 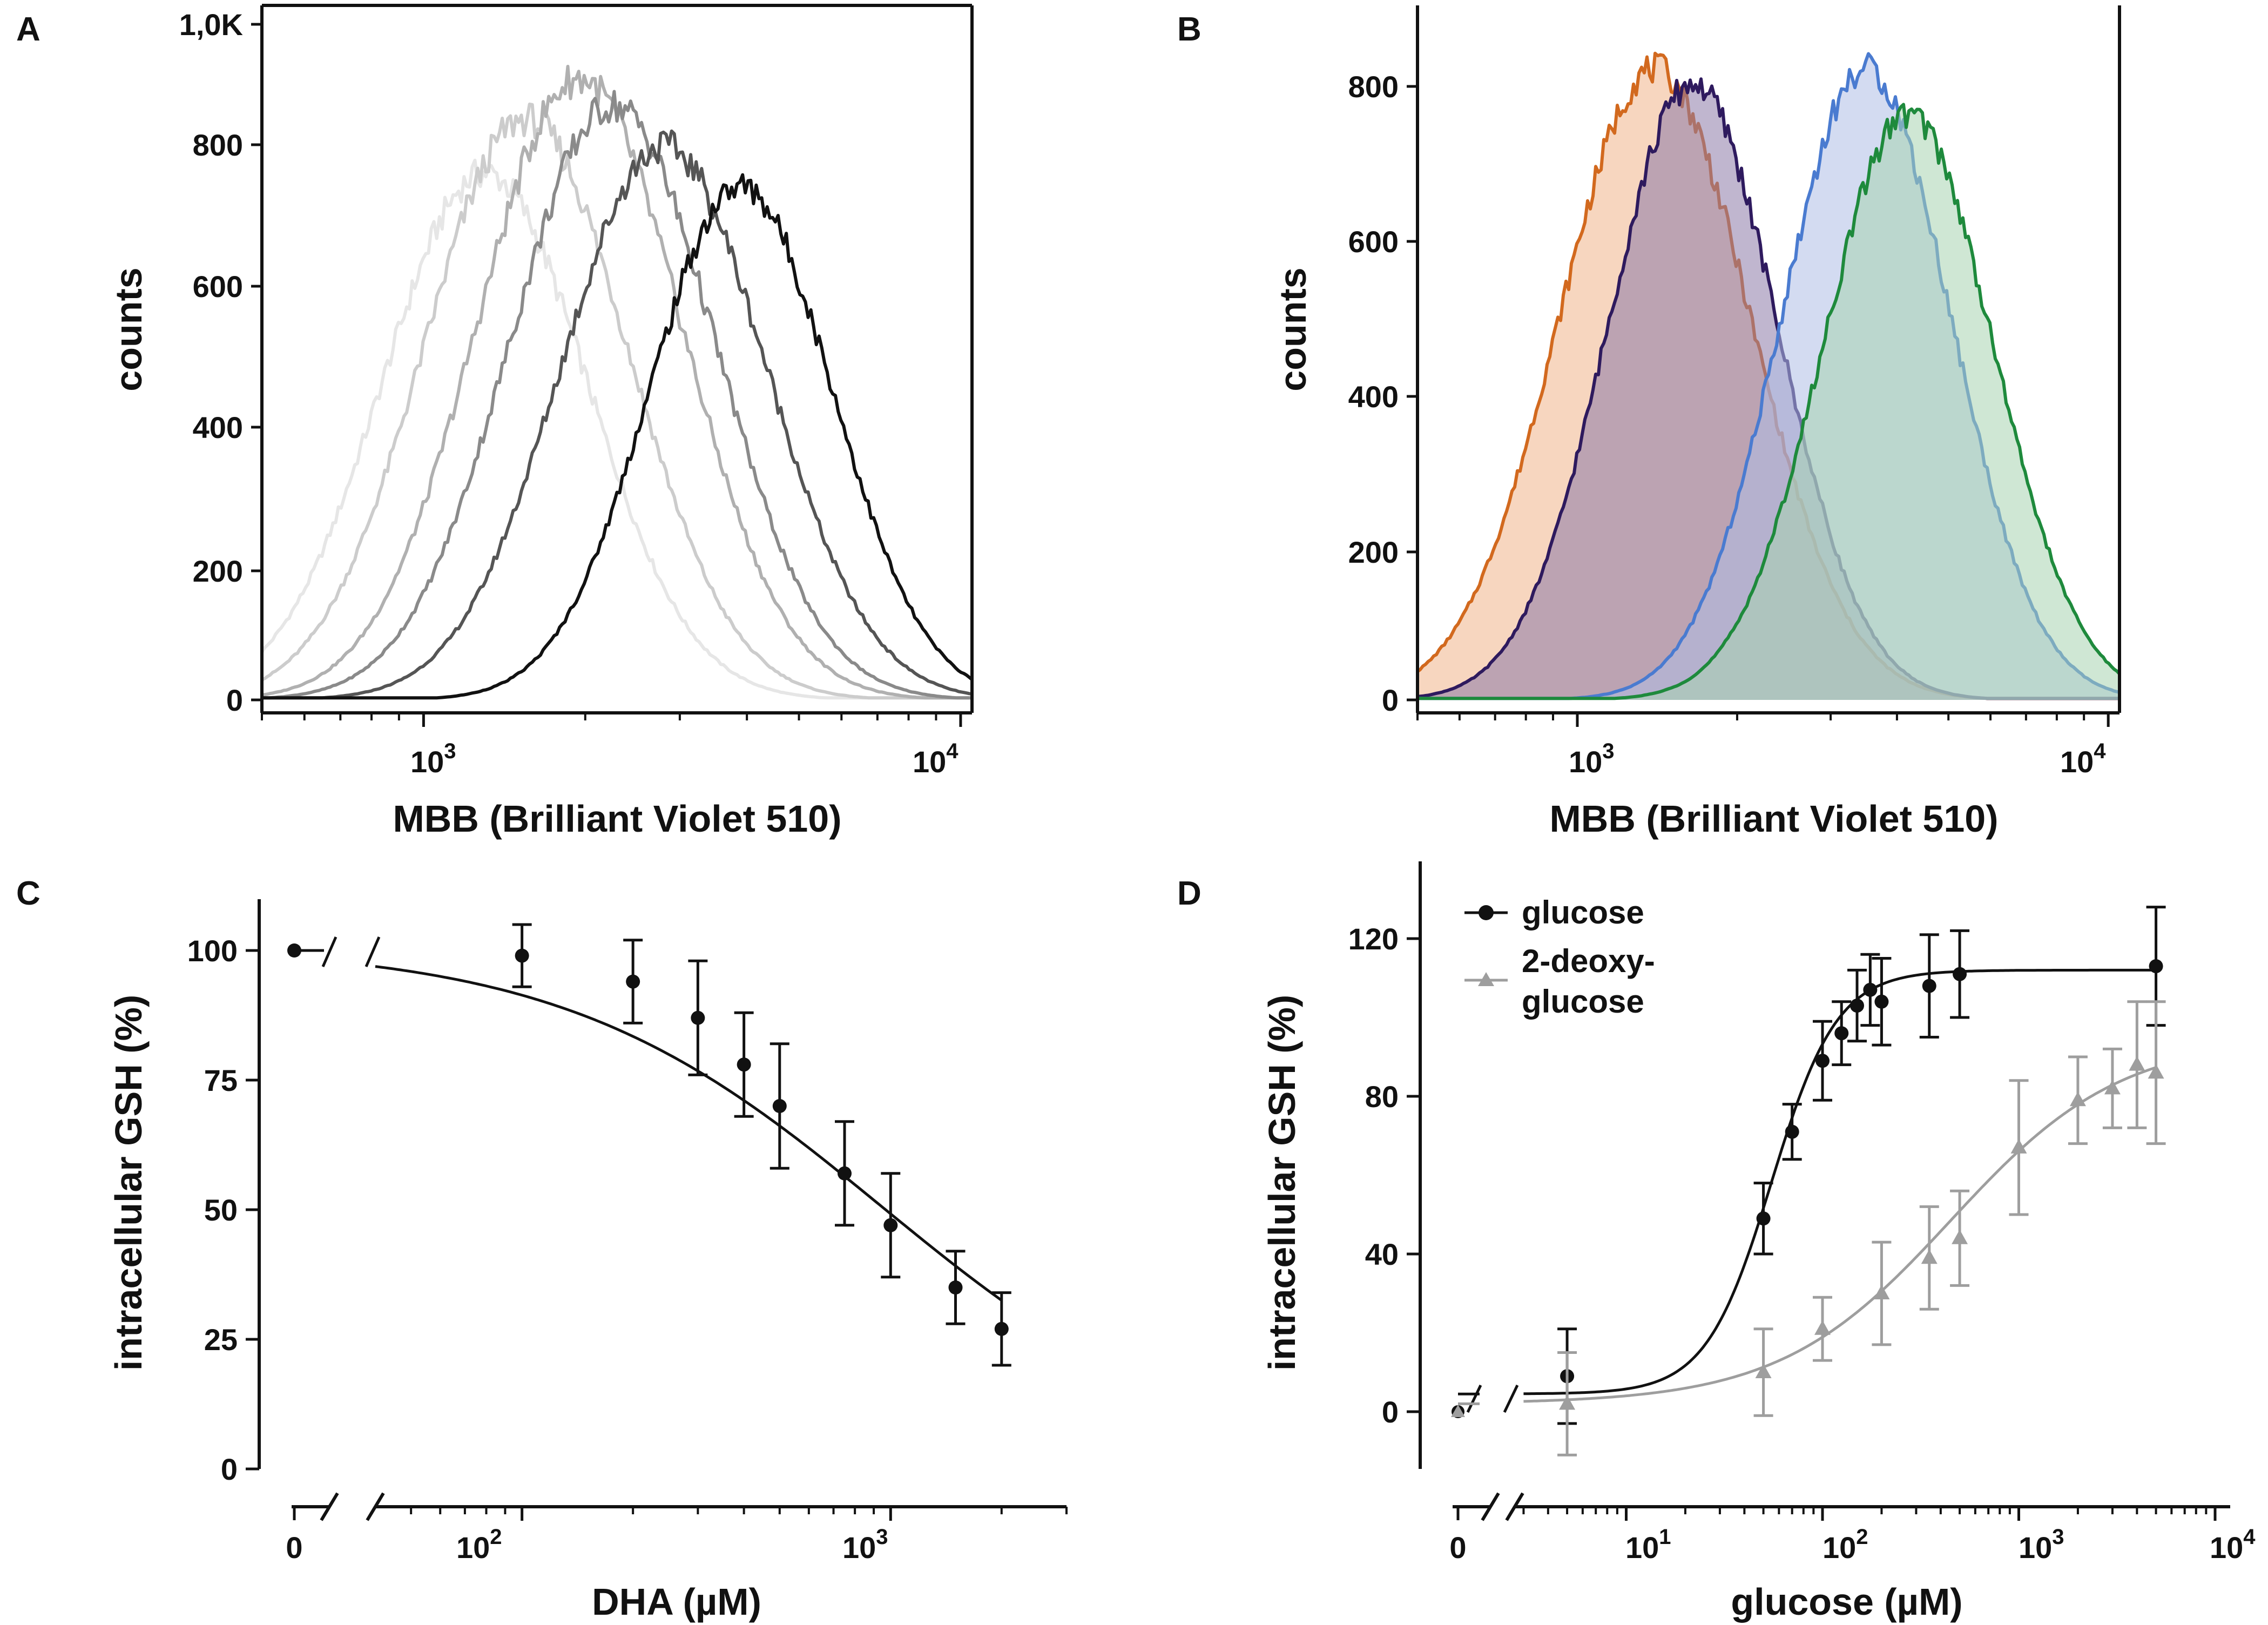 What do you see at coordinates (865, 1545) in the screenshot?
I see `panel-c-xtick-1e3: 10³` at bounding box center [865, 1545].